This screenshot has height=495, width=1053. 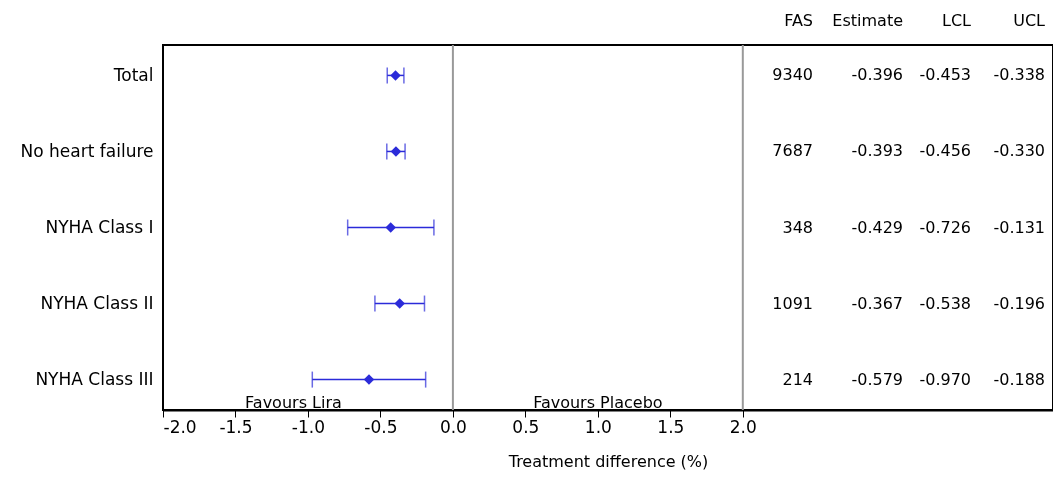 What do you see at coordinates (957, 20) in the screenshot?
I see `text: LCL` at bounding box center [957, 20].